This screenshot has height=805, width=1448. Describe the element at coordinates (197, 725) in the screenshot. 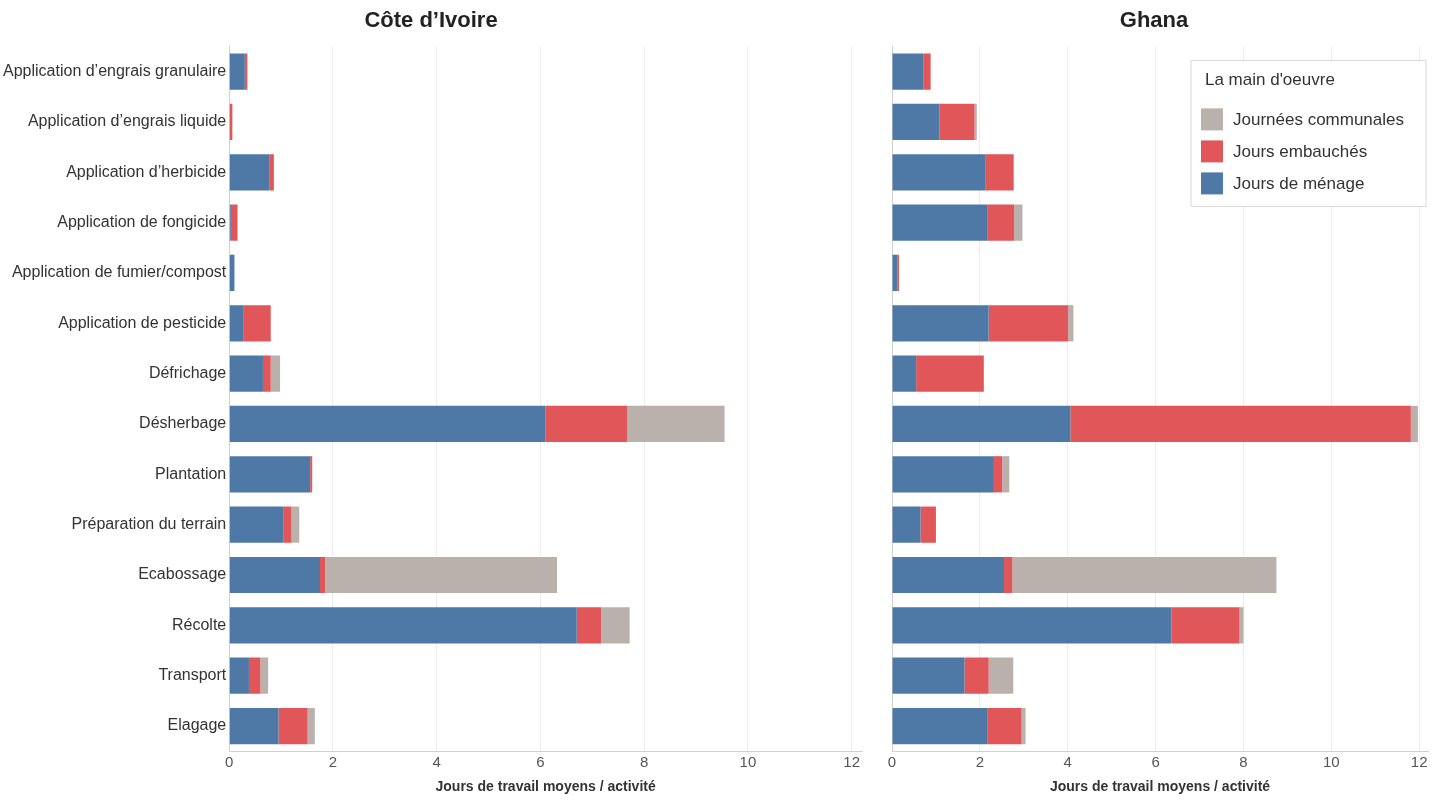

I see `y-tick-label: Elagage` at that location.